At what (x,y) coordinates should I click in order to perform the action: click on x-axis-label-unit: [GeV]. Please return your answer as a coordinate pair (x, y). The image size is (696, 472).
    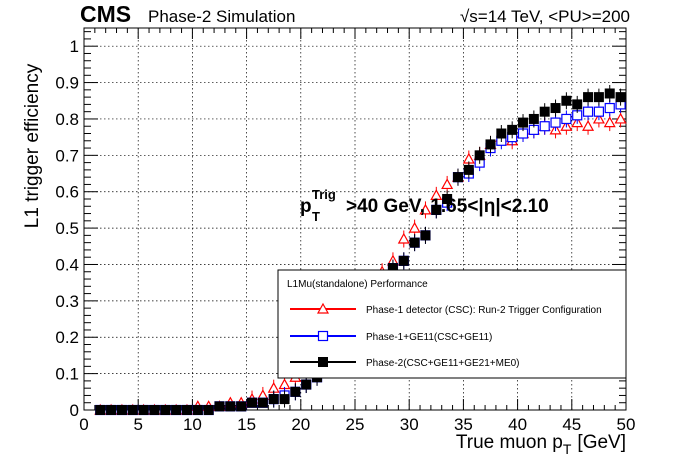
    Looking at the image, I should click on (601, 442).